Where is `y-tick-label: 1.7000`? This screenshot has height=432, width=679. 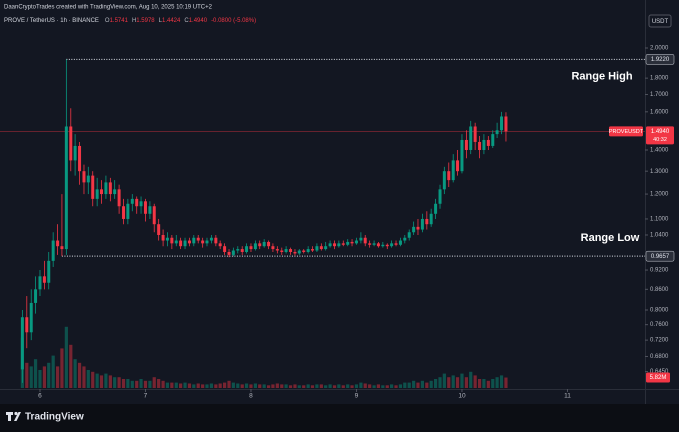 y-tick-label: 1.7000 is located at coordinates (659, 95).